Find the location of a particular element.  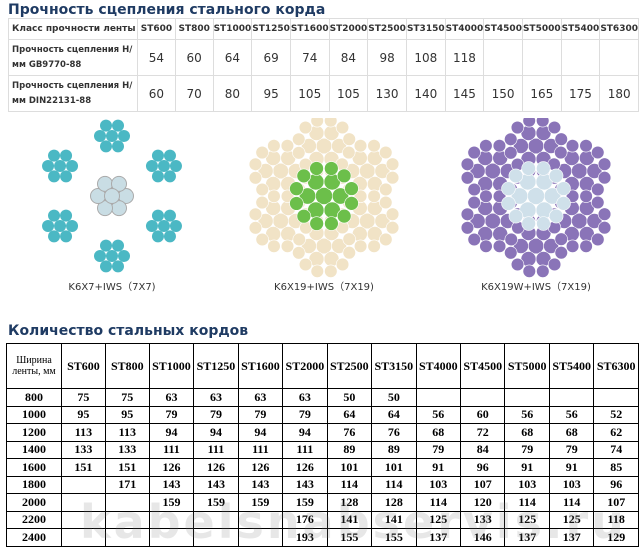

cell: 63 is located at coordinates (260, 397).